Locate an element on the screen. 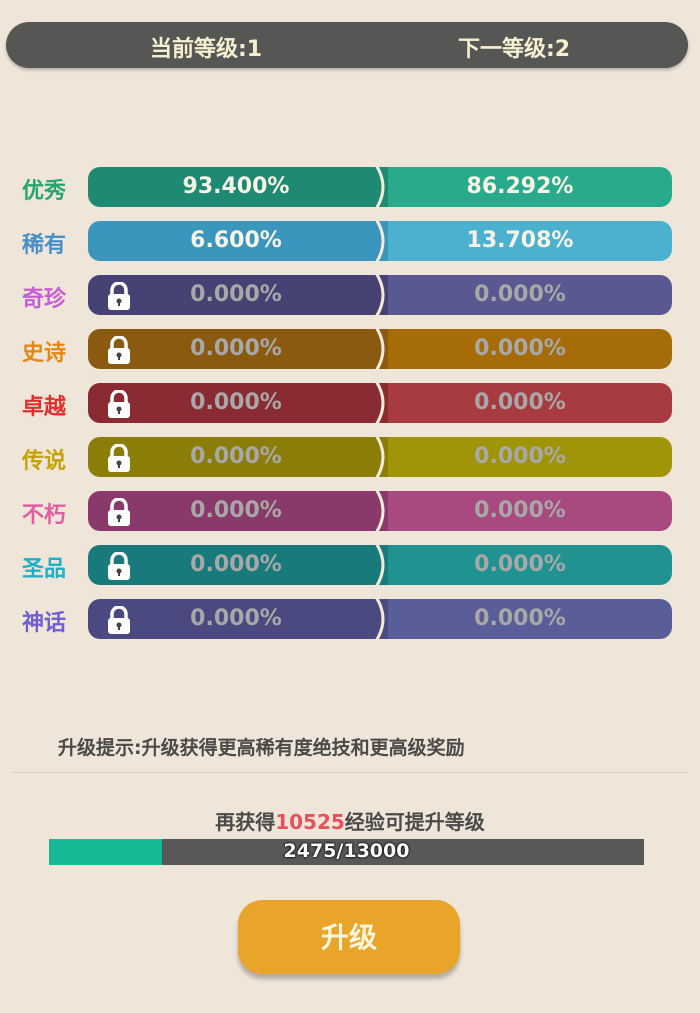 The height and width of the screenshot is (1013, 700). rarity-row: 神话 0.000% 0.000% is located at coordinates (350, 620).